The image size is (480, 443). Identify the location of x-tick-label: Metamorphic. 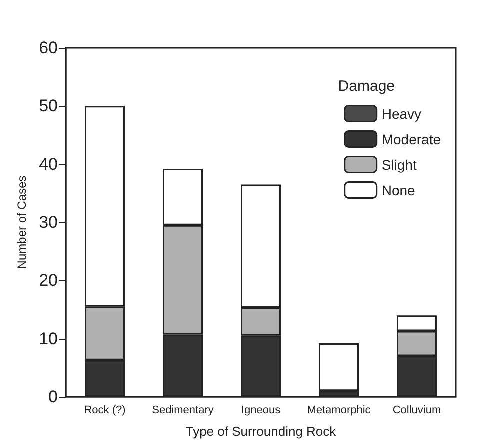
(339, 410).